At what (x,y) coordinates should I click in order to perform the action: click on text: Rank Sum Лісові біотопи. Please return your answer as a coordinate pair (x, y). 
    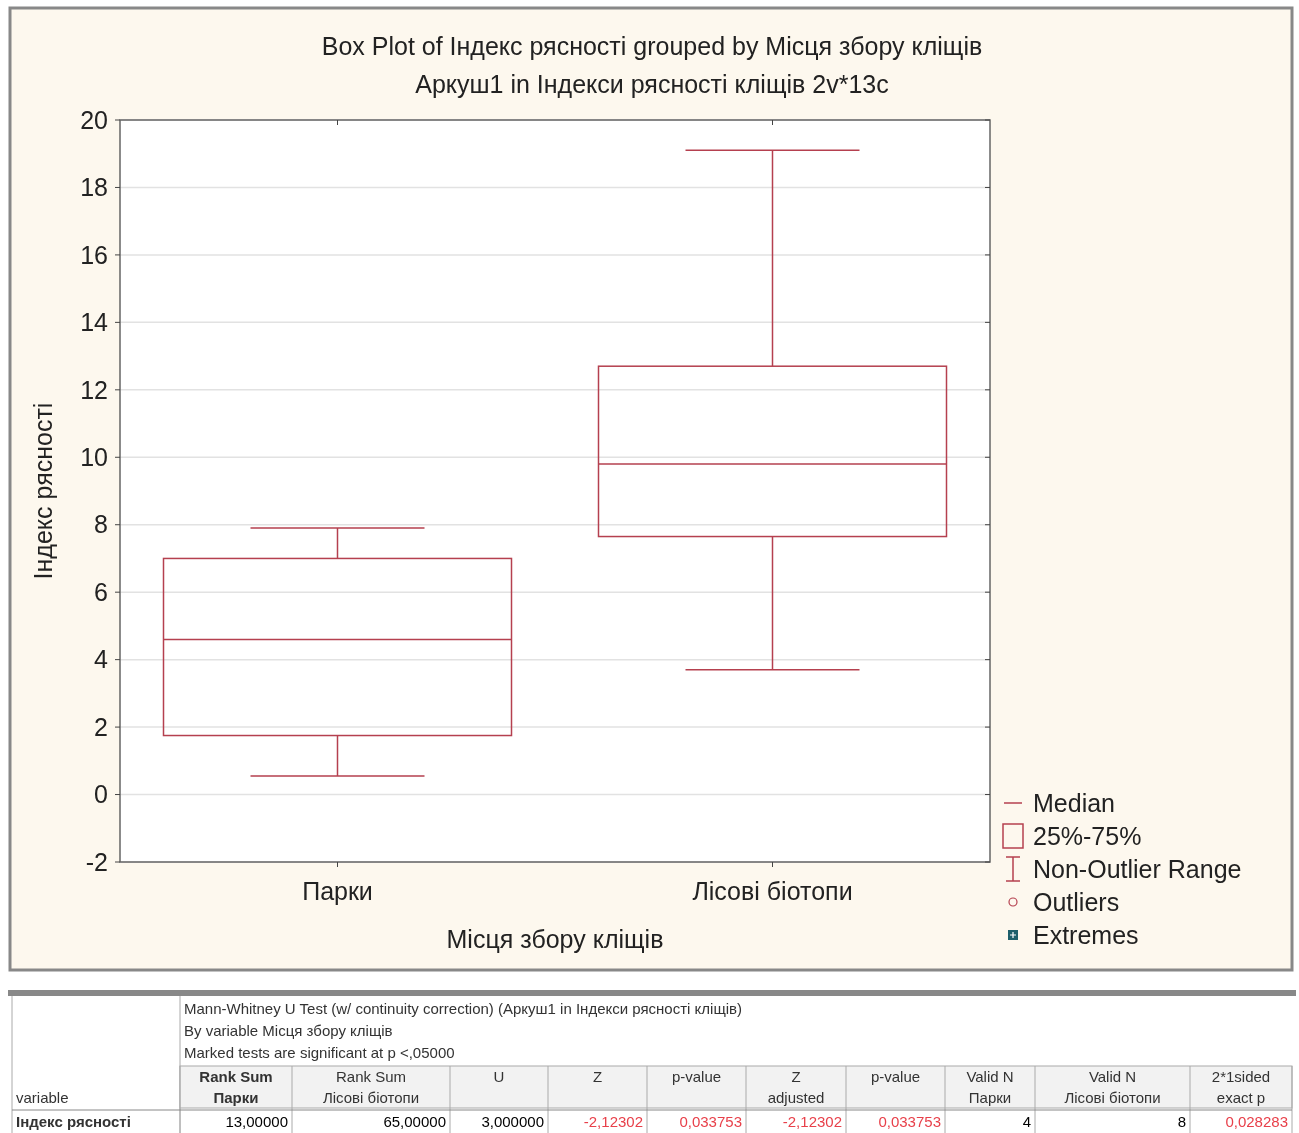
    Looking at the image, I should click on (371, 1087).